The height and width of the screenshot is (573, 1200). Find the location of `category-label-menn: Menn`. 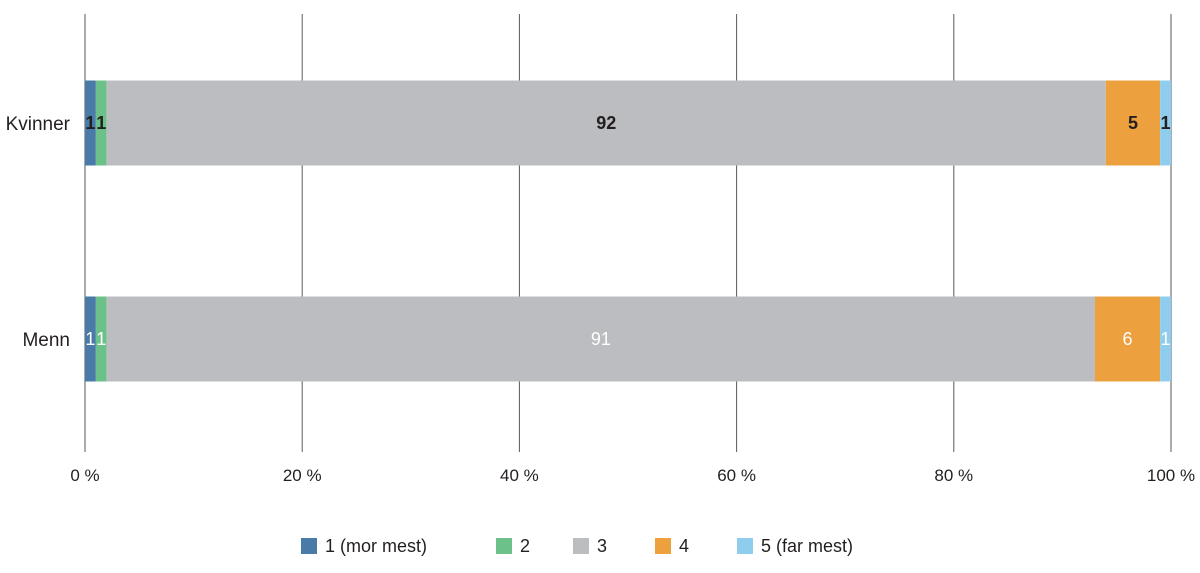

category-label-menn: Menn is located at coordinates (46, 340).